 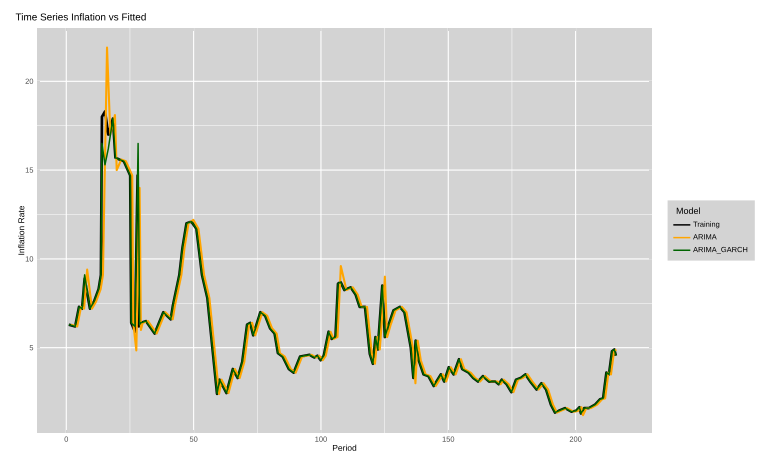 I want to click on chart-title: Time Series Inflation vs Fitted, so click(x=81, y=16).